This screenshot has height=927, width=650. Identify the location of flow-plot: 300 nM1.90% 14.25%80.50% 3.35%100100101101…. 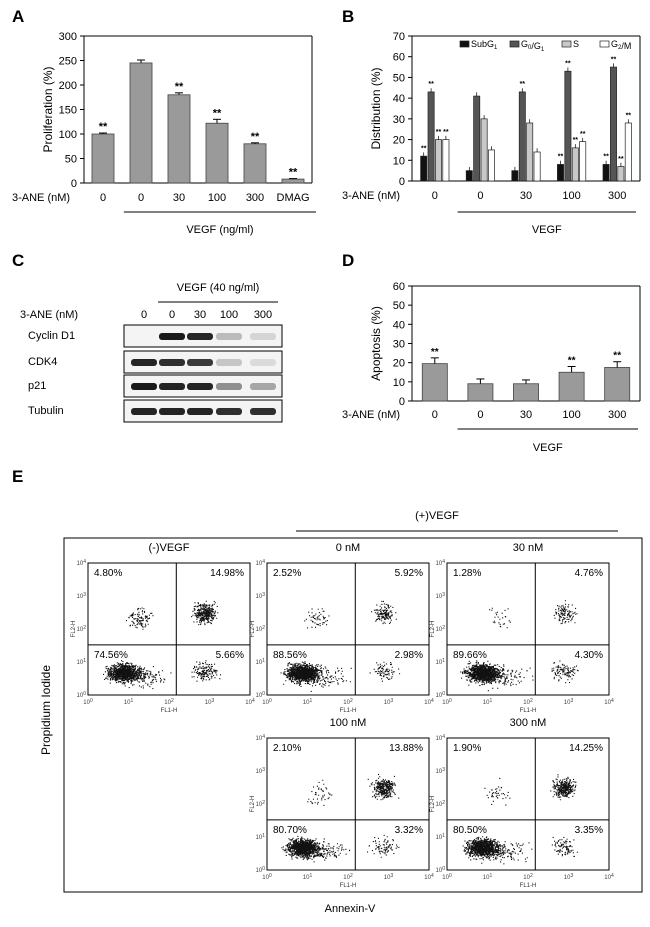
(522, 803).